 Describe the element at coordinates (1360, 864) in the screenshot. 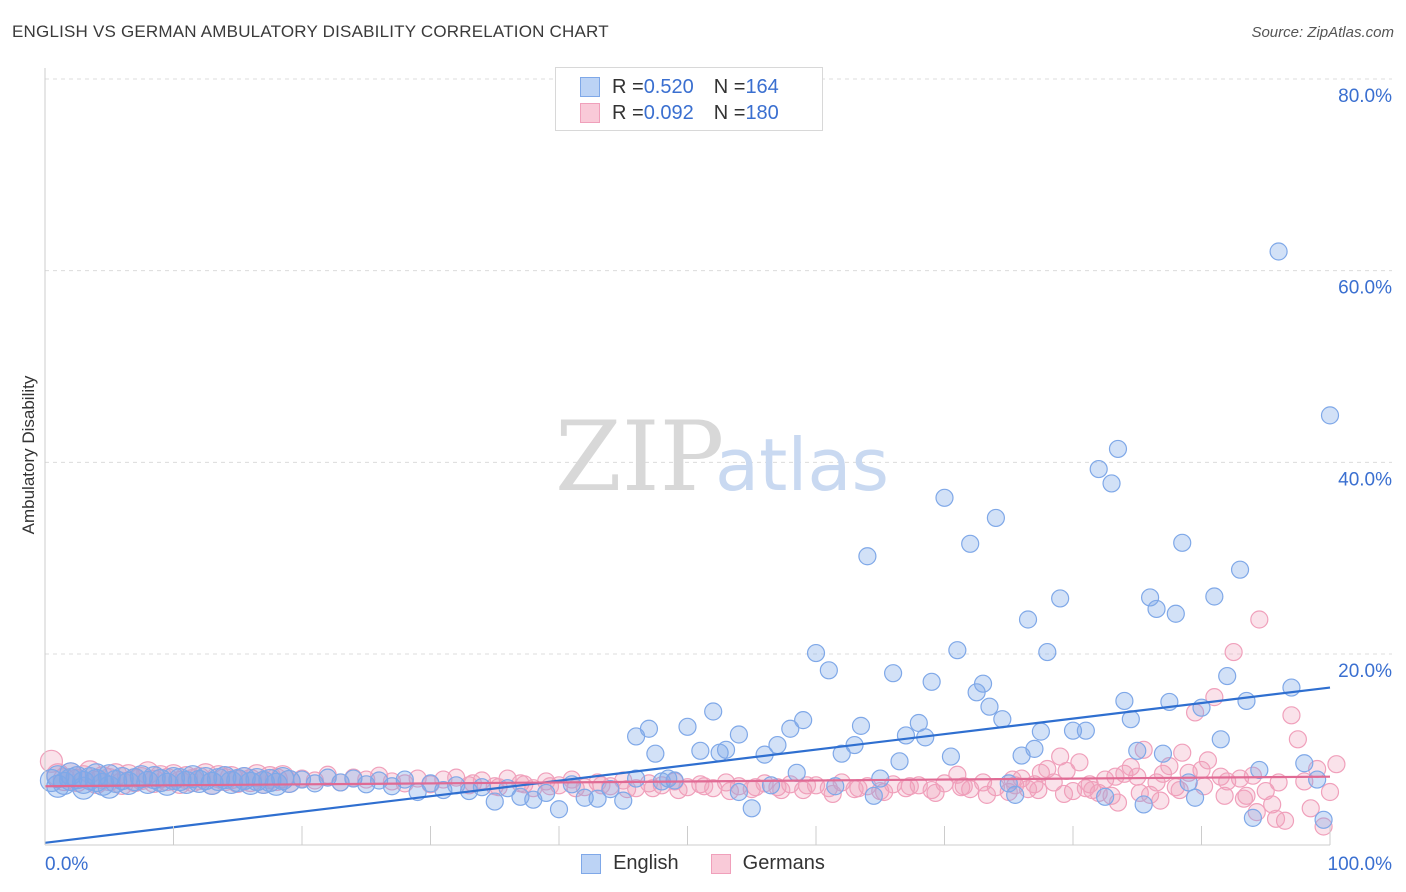

I see `x-tick-label-max: 100.0%` at that location.